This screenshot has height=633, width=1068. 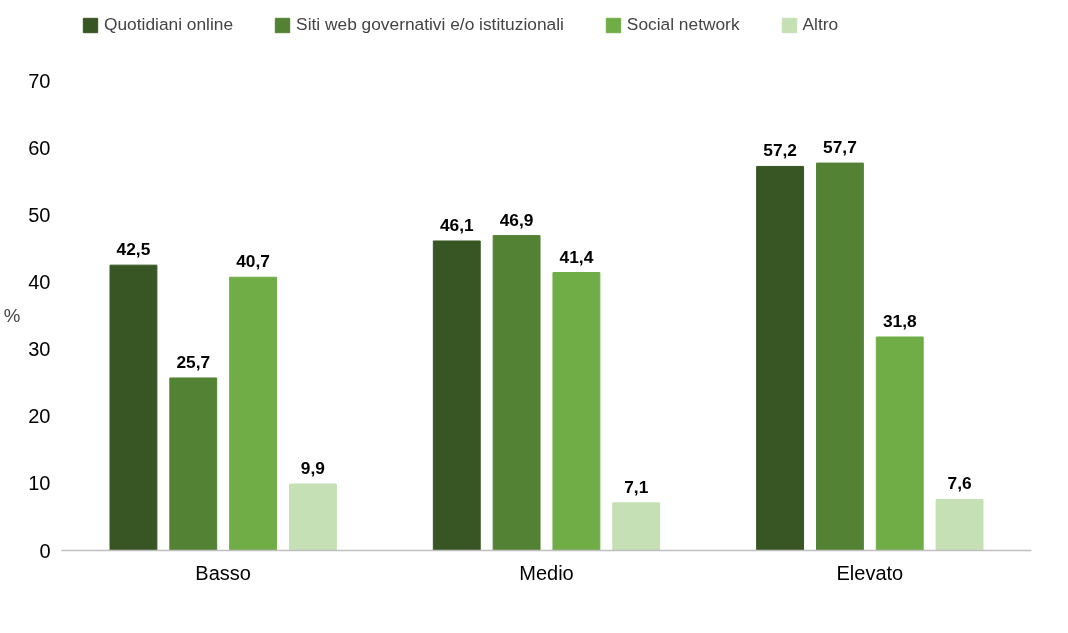 I want to click on data-label: 42,5, so click(x=133, y=249).